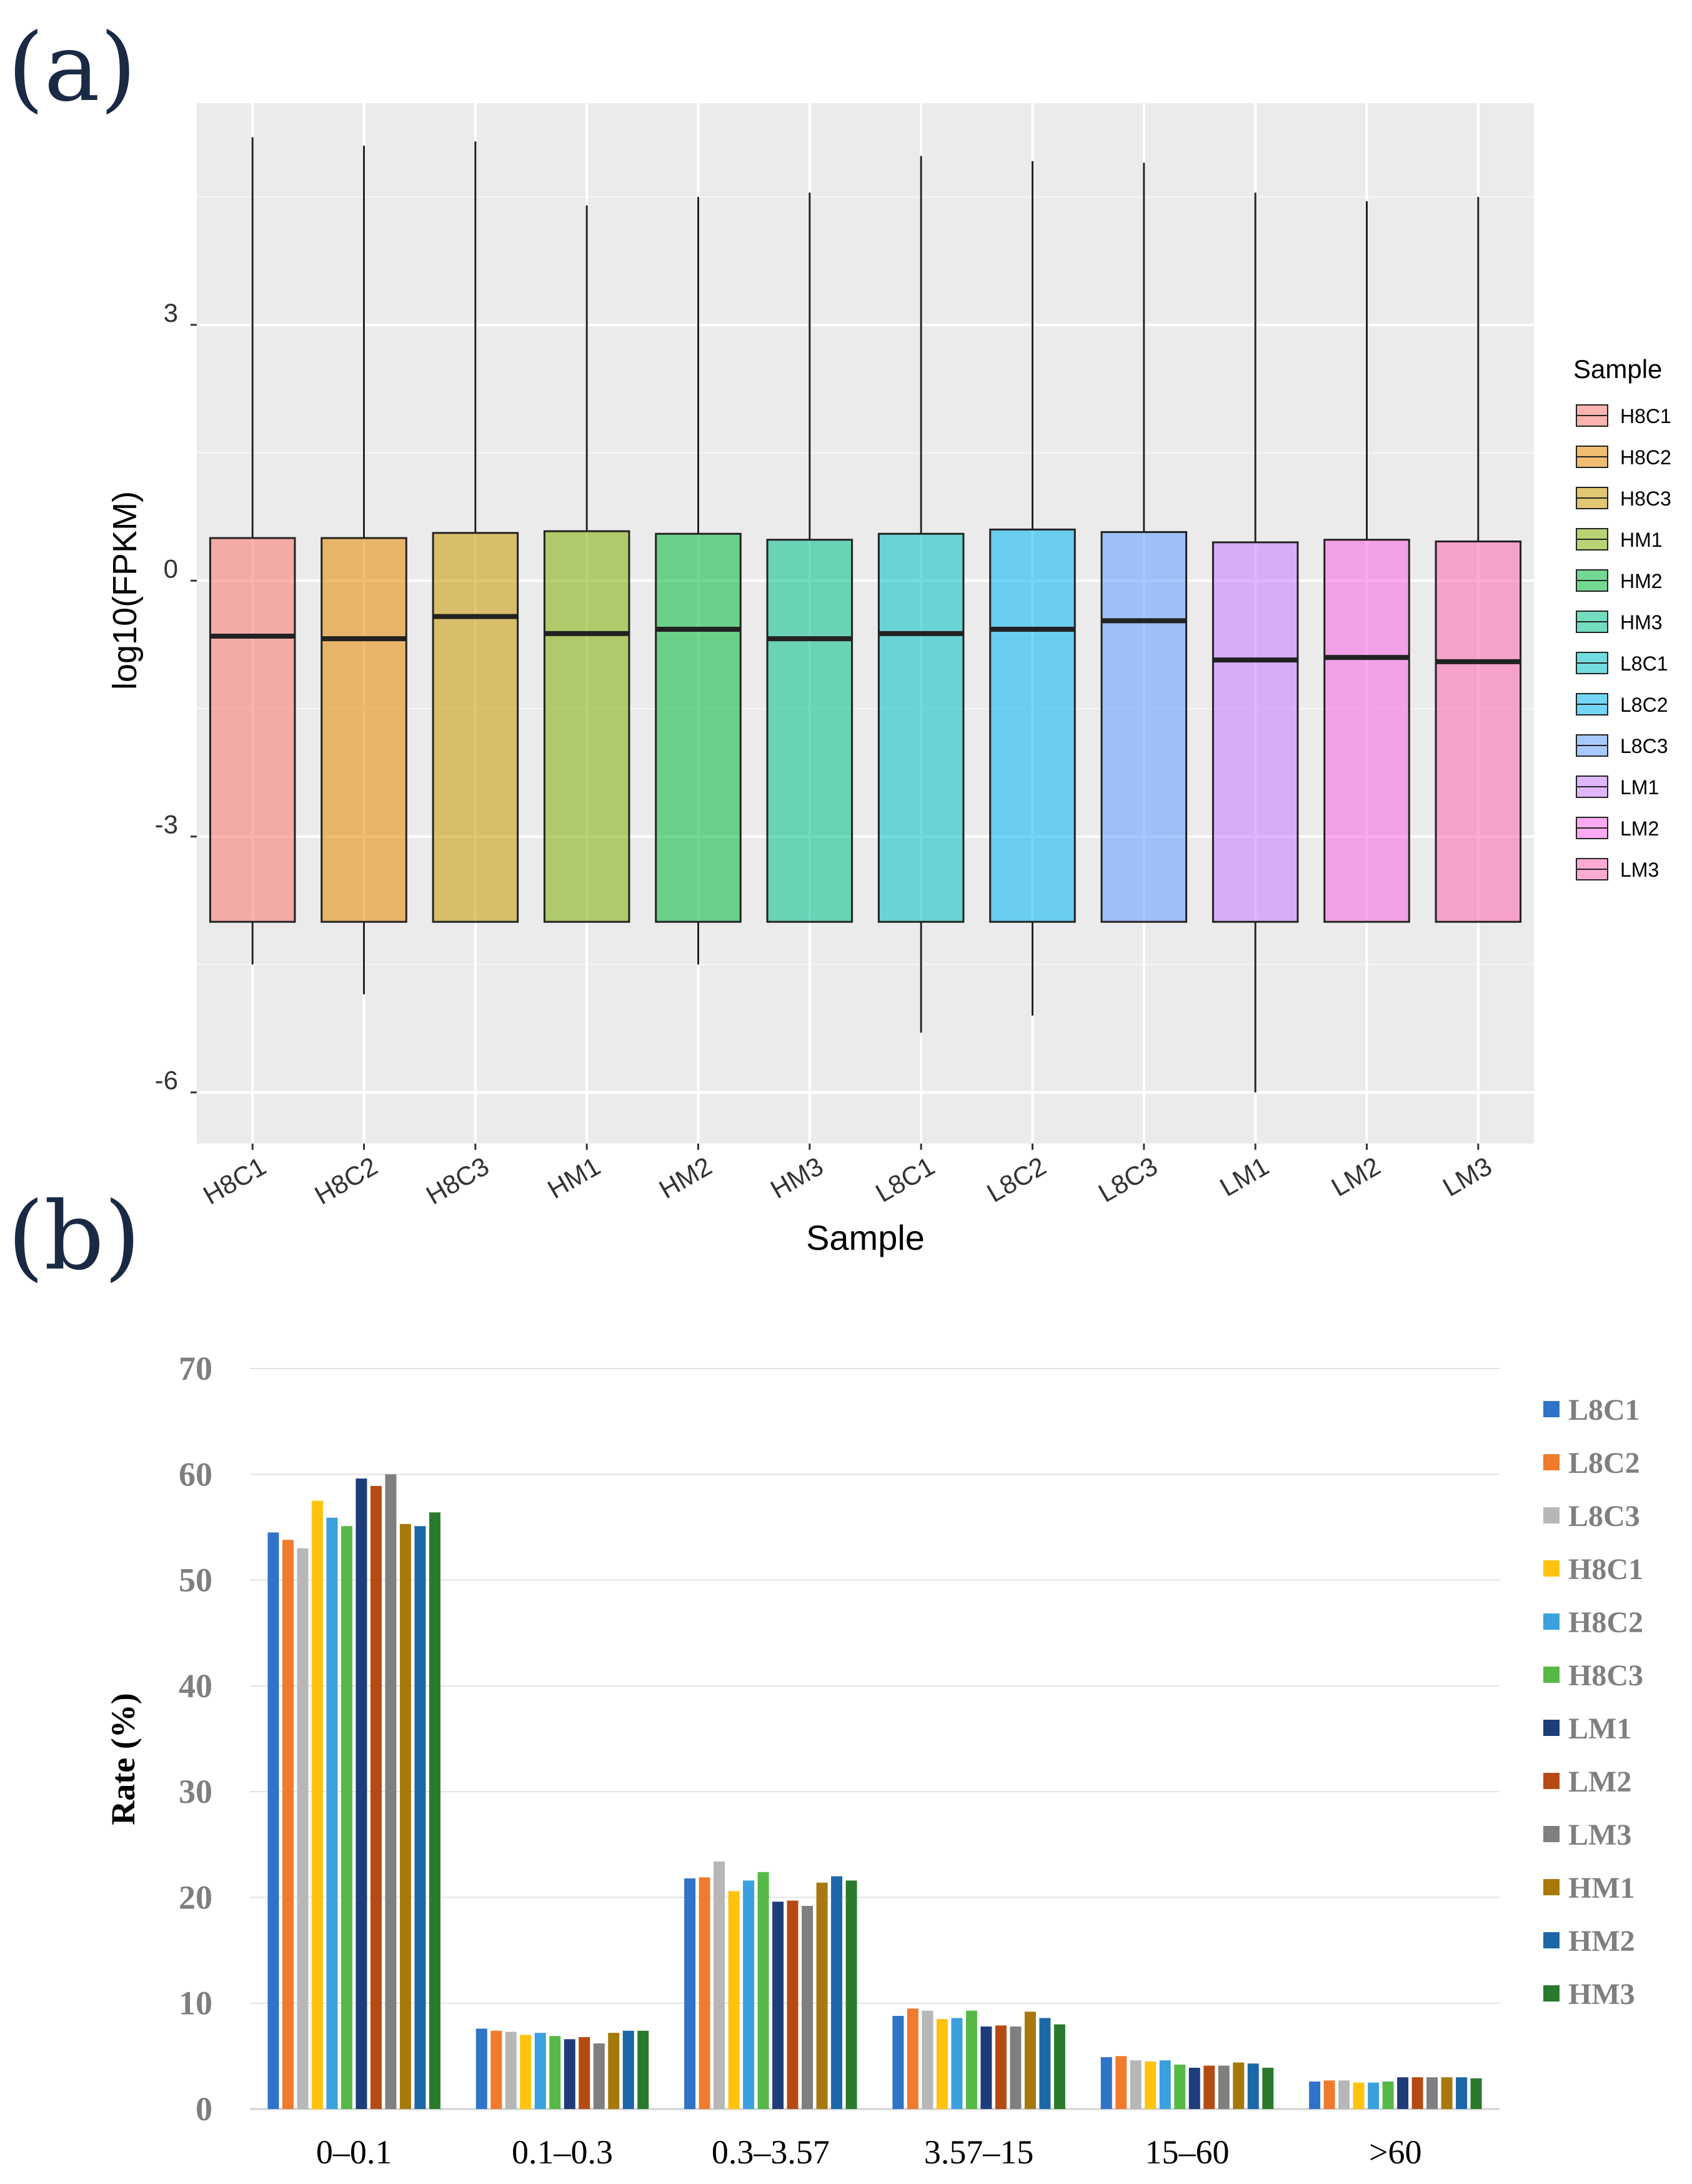 The height and width of the screenshot is (2184, 1692). I want to click on boxplot-legend-label: LM1, so click(1639, 787).